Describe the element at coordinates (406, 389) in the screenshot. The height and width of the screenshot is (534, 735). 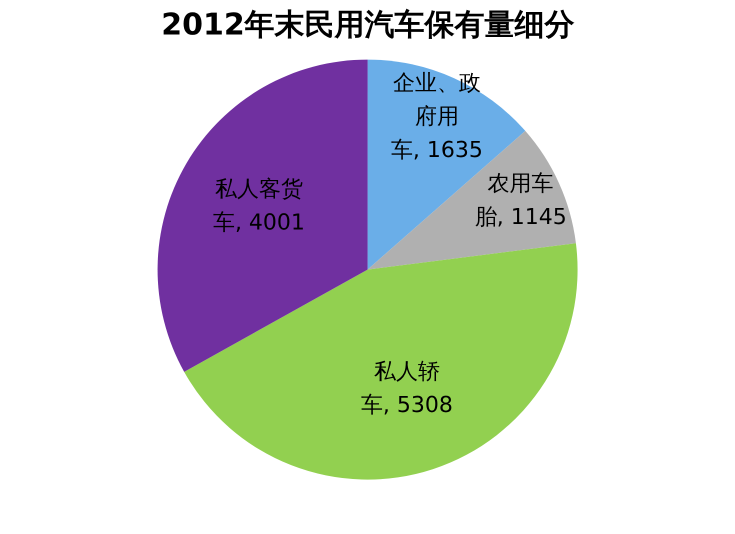
I see `slice-label: 私人轿车, 5308` at that location.